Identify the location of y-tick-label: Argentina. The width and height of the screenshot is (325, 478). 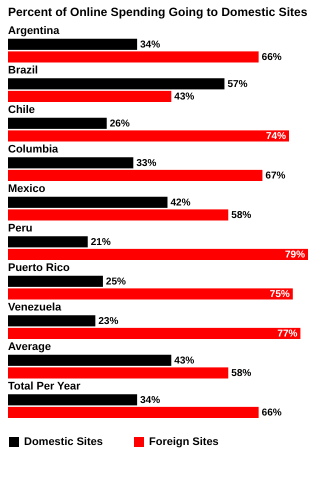
(34, 31).